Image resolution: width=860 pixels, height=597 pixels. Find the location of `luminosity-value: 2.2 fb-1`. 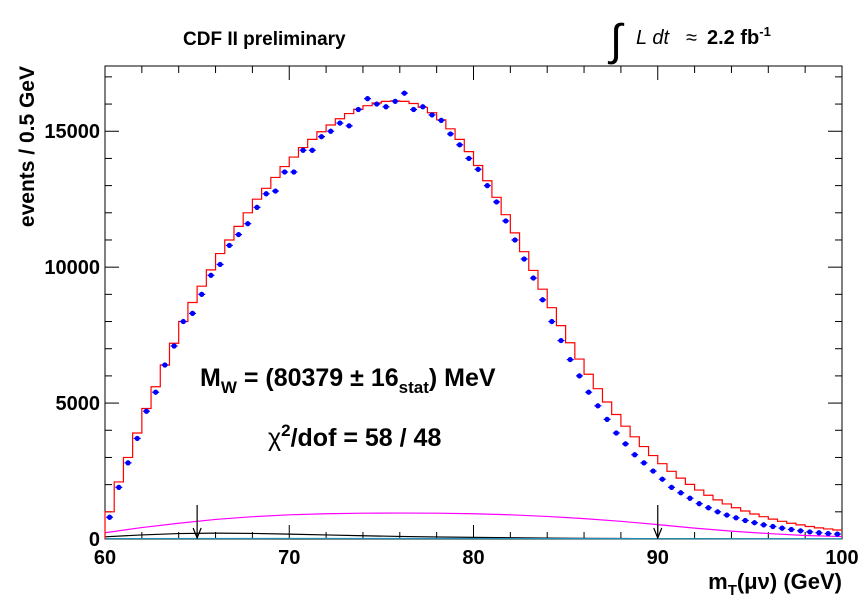

luminosity-value: 2.2 fb-1 is located at coordinates (739, 36).